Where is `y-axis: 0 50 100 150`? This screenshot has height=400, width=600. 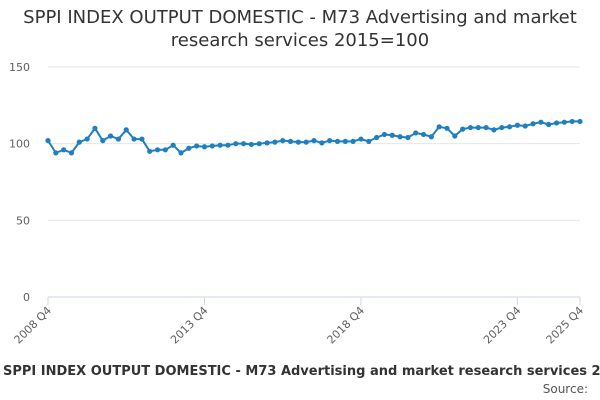 y-axis: 0 50 100 150 is located at coordinates (19, 182).